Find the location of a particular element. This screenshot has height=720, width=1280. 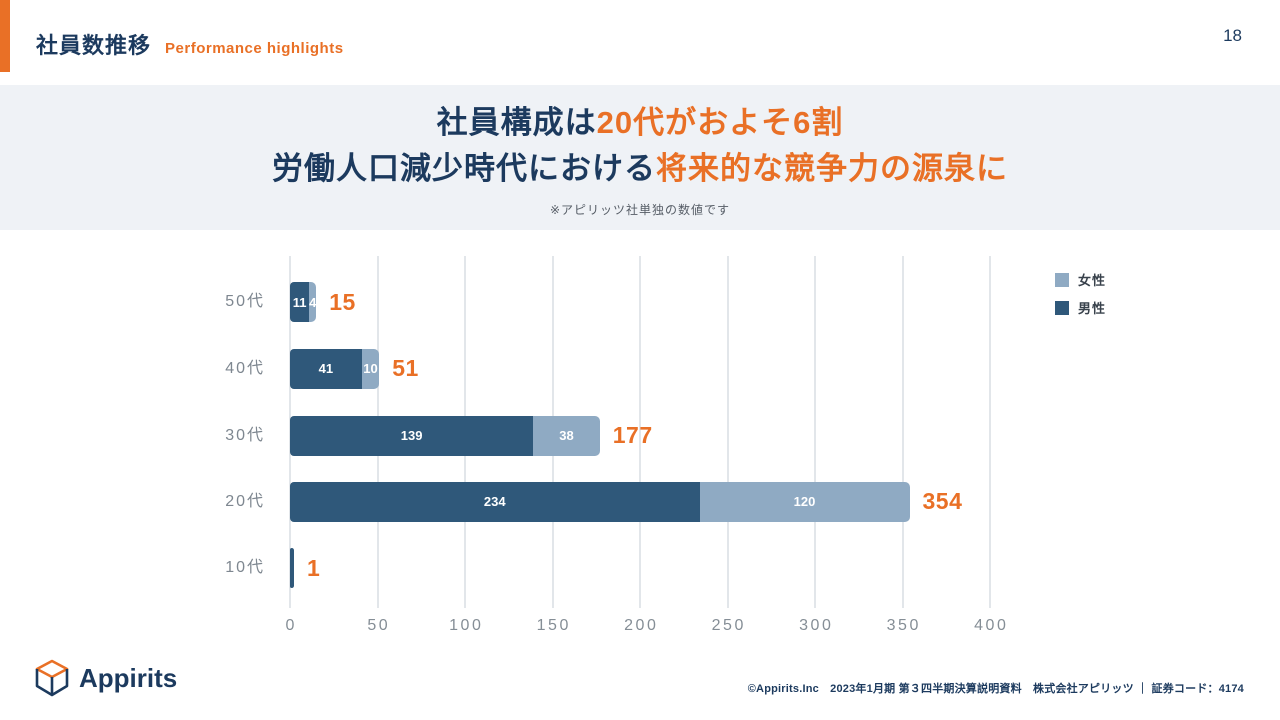

bar-segment-value: 234 is located at coordinates (494, 501).